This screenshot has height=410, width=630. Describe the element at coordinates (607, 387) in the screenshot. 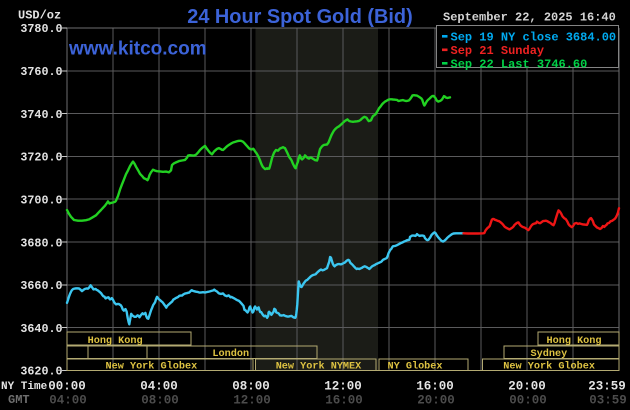

I see `svg-text: 23:59` at that location.